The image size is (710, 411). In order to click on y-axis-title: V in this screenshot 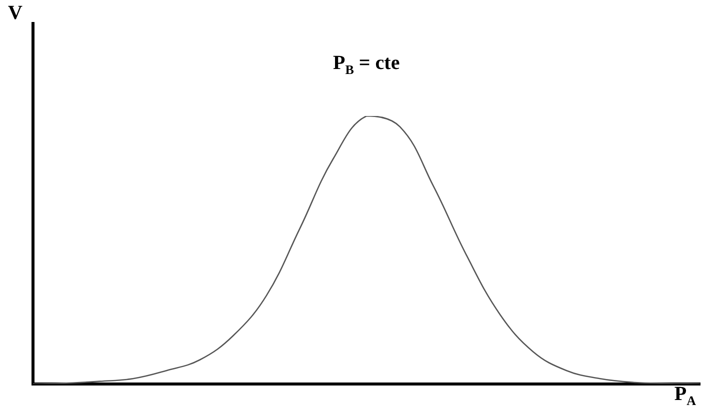, I will do `click(15, 13)`.